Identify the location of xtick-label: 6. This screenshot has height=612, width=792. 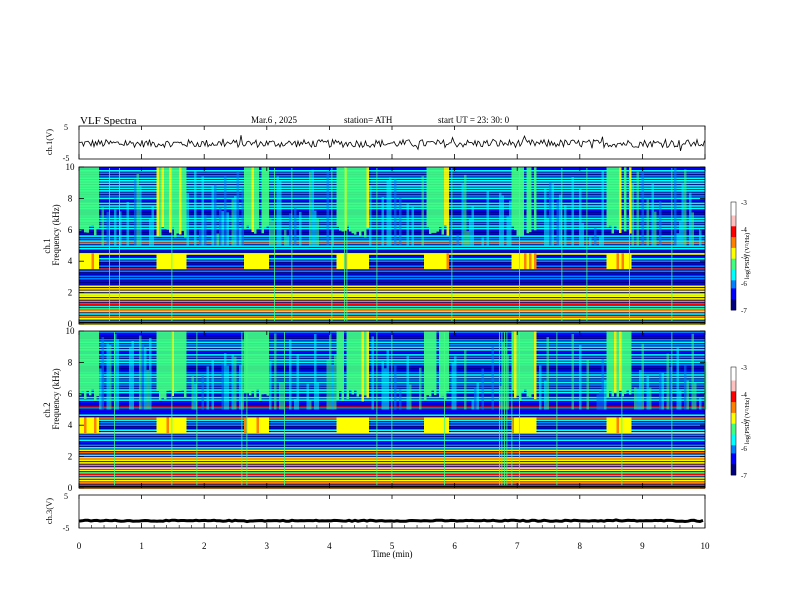
(454, 546).